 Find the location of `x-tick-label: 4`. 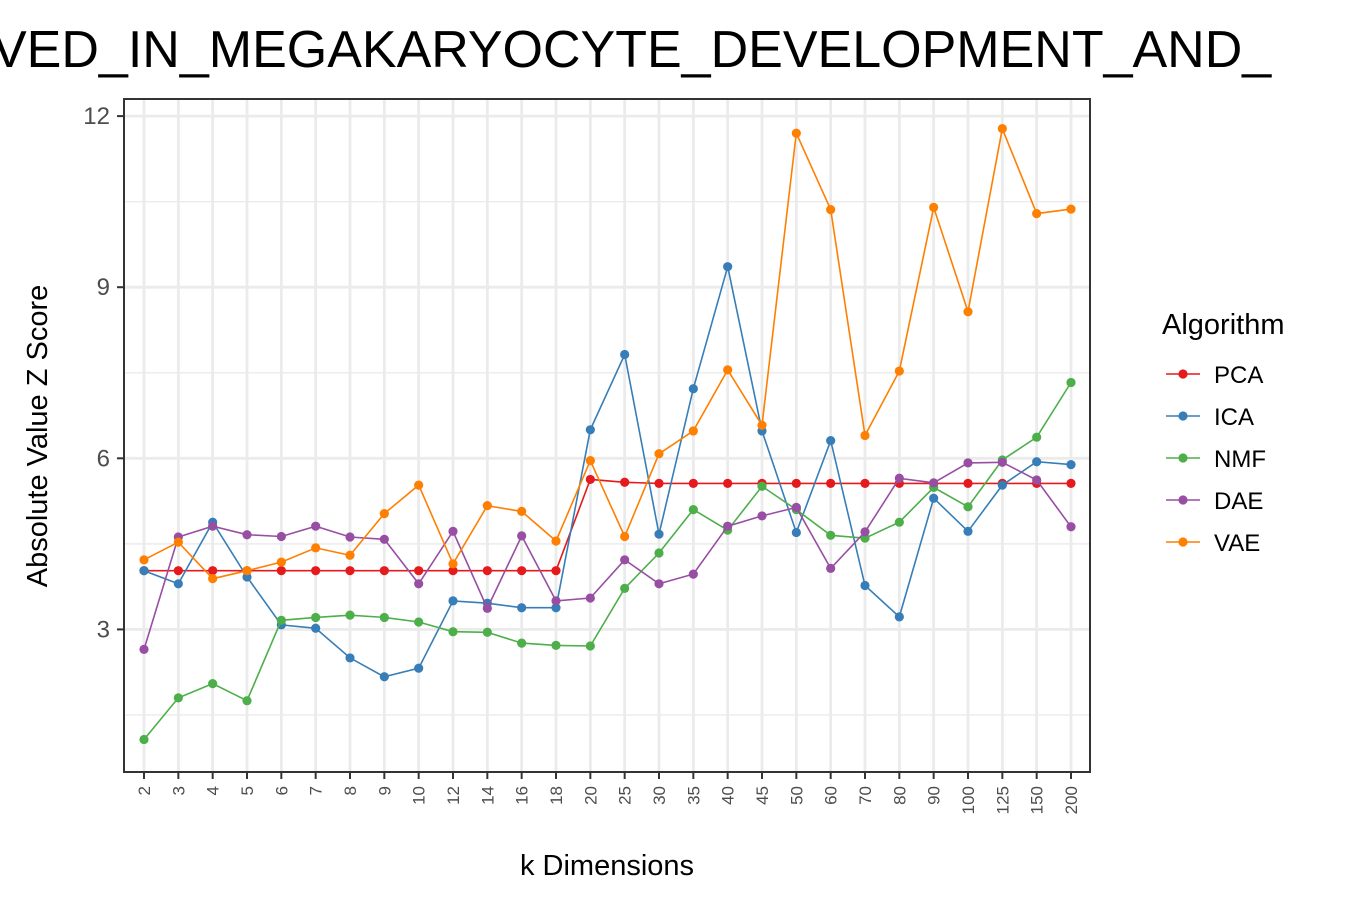

x-tick-label: 4 is located at coordinates (213, 790).